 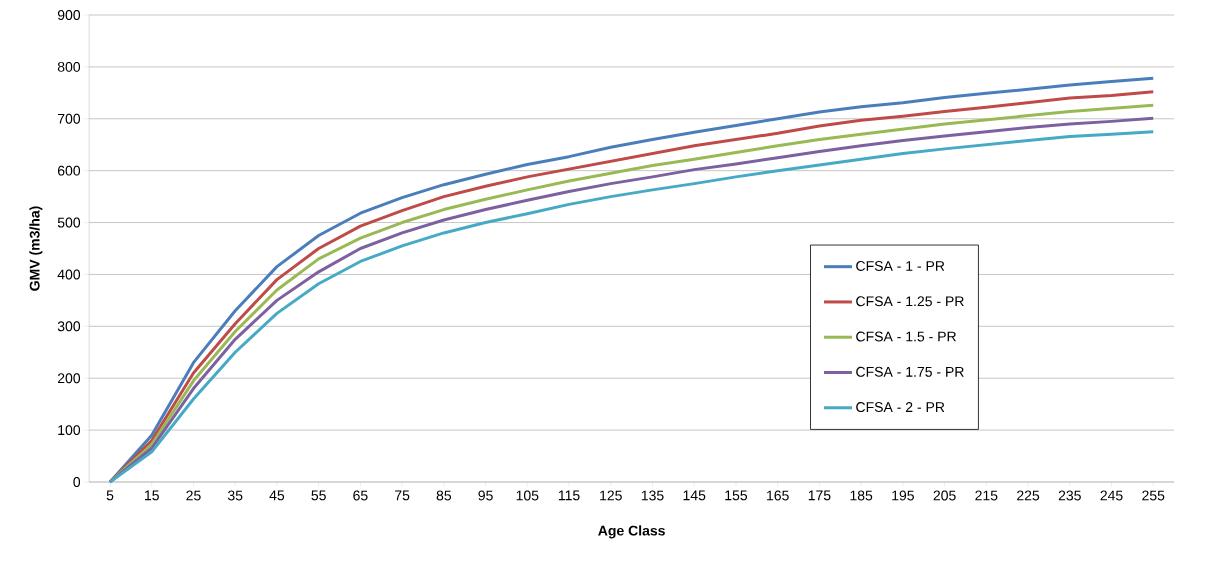 I want to click on x-tick-label: 135, so click(x=652, y=495).